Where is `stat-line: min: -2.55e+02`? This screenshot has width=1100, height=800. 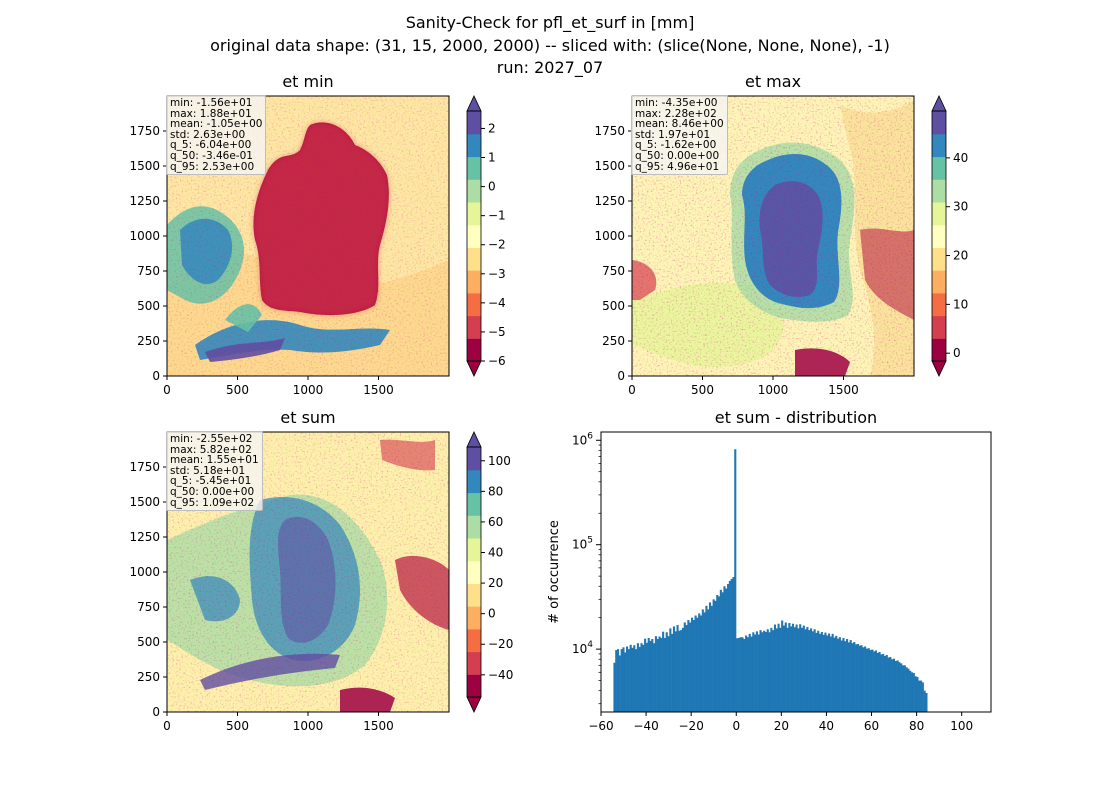
stat-line: min: -2.55e+02 is located at coordinates (211, 439).